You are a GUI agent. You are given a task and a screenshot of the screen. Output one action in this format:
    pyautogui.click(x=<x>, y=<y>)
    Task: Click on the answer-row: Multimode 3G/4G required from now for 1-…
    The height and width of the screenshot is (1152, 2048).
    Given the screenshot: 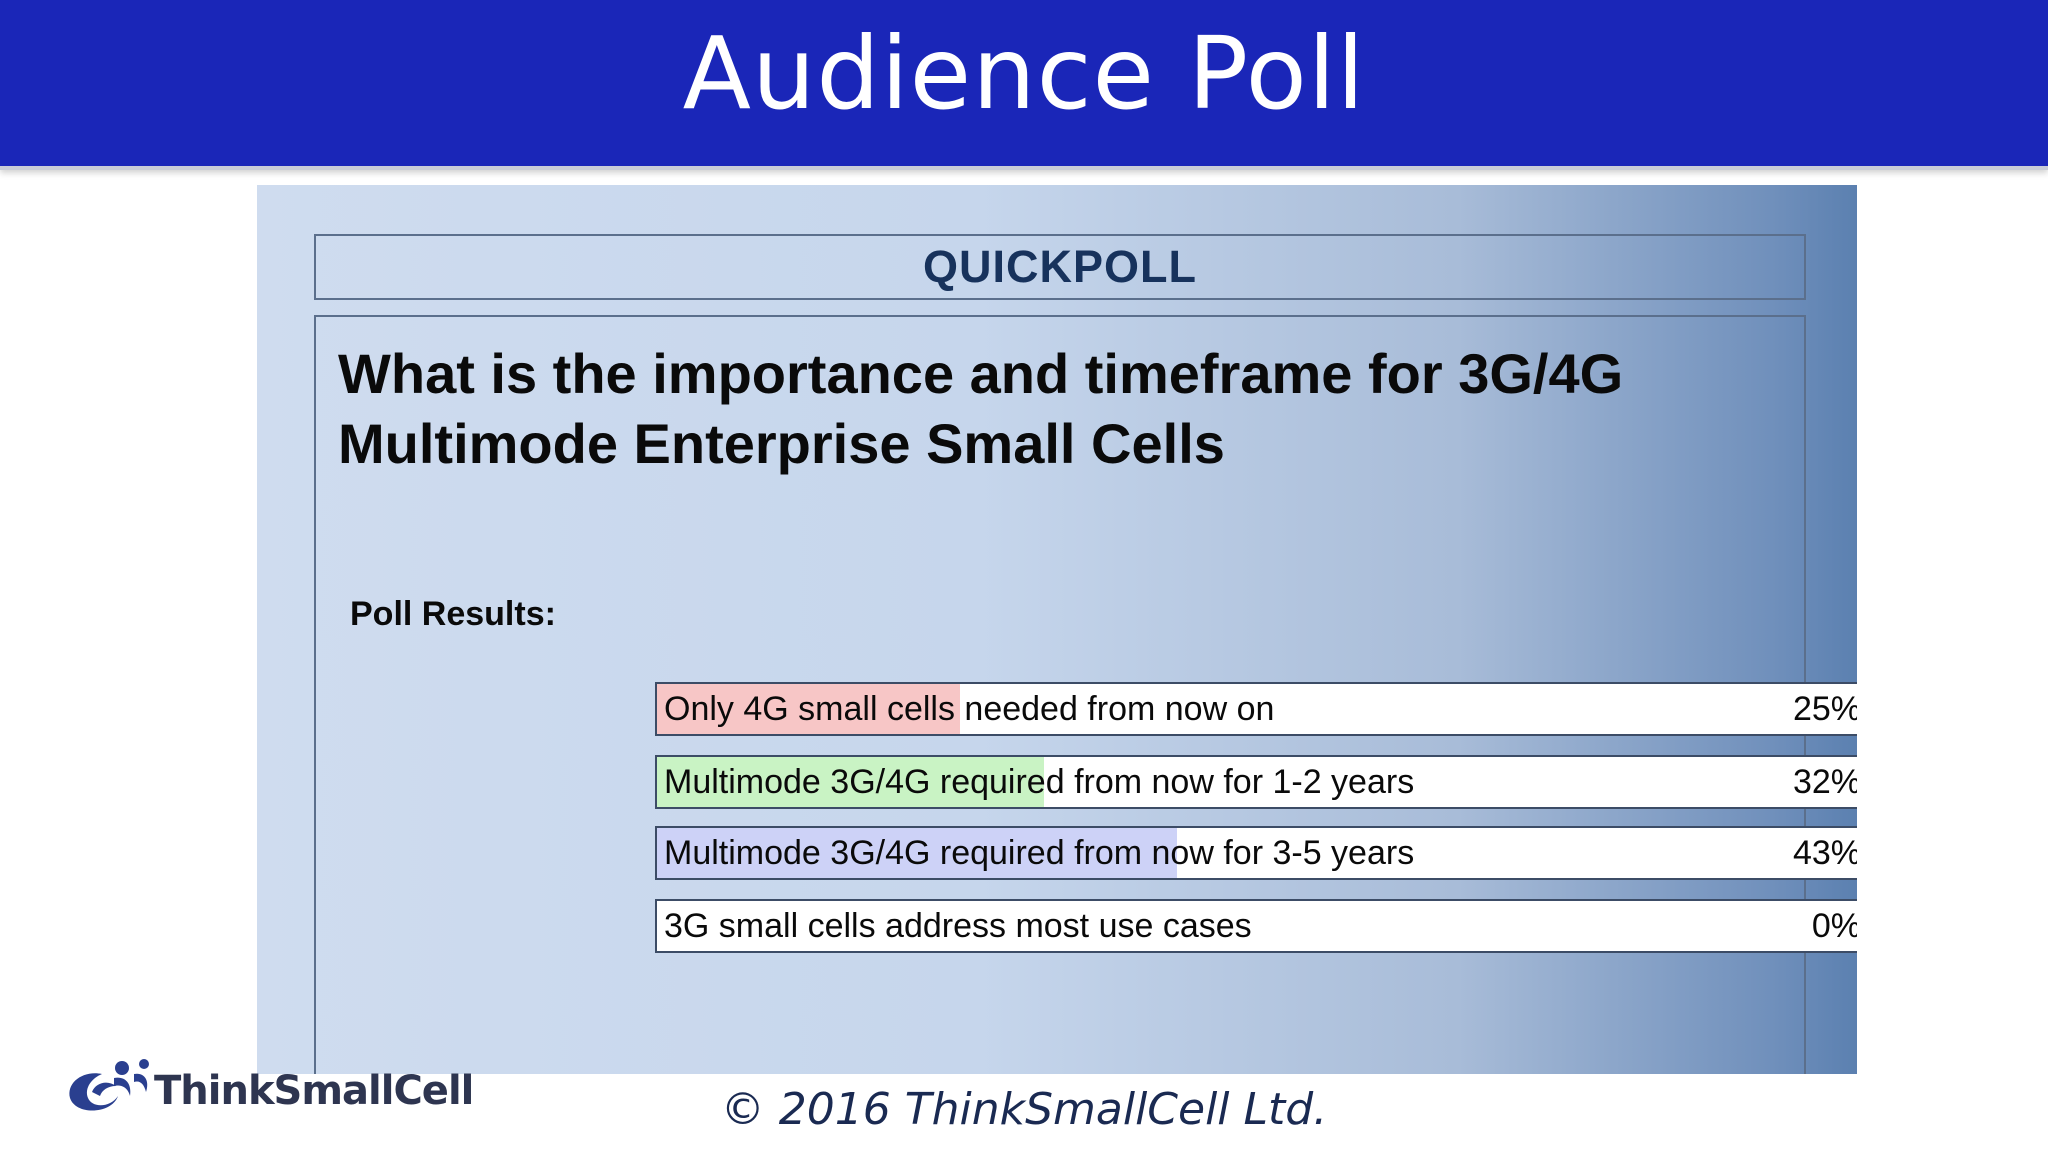 What is the action you would take?
    pyautogui.click(x=1256, y=782)
    